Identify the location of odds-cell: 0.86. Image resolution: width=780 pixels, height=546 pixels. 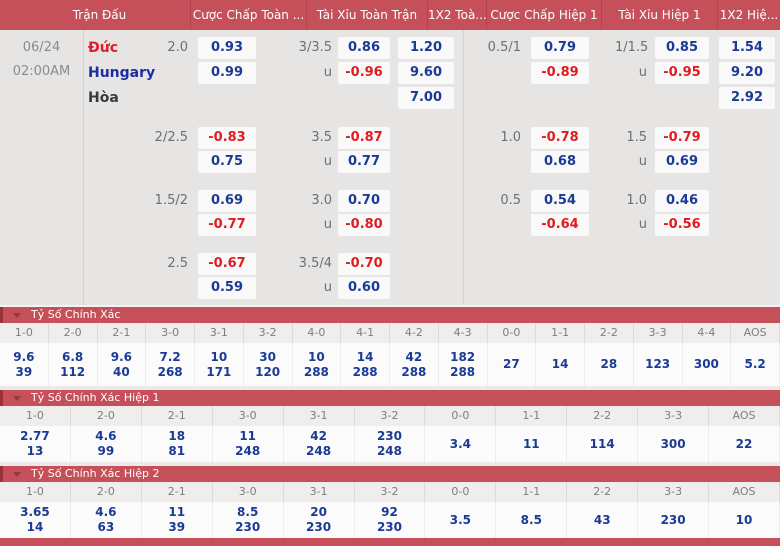
(364, 48).